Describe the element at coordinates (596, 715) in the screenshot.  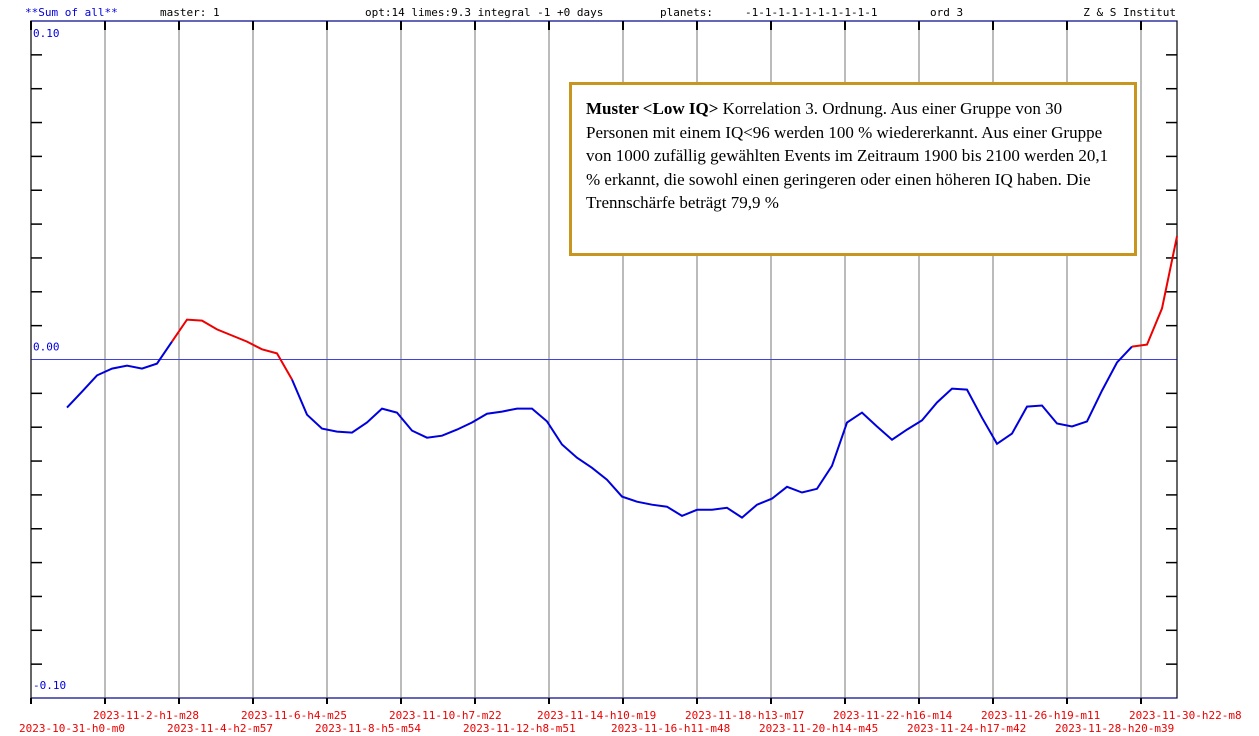
I see `x-tick-label: 2023-11-14-h10-m19` at that location.